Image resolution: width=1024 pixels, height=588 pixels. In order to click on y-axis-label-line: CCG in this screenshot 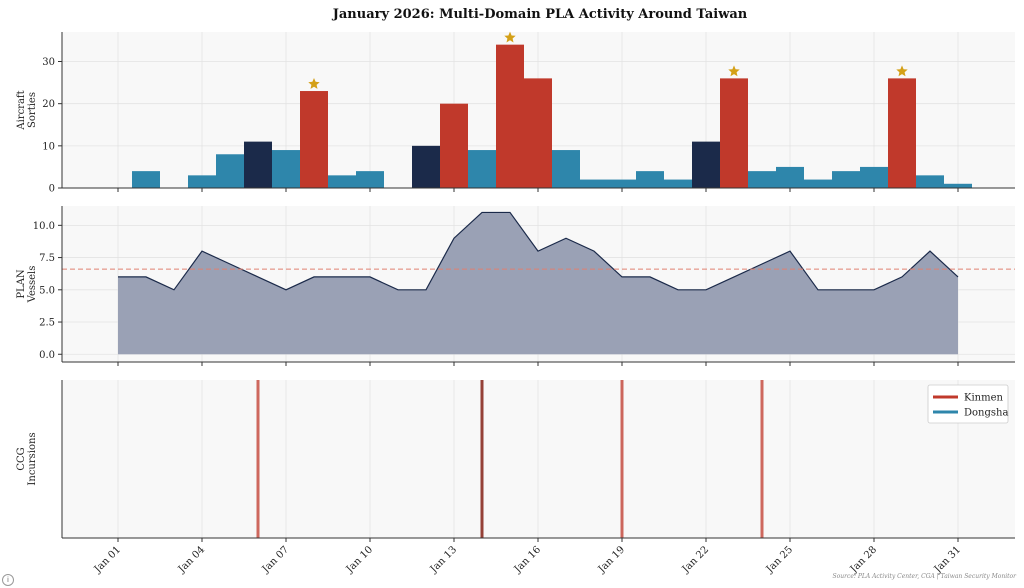, I will do `click(21, 458)`.